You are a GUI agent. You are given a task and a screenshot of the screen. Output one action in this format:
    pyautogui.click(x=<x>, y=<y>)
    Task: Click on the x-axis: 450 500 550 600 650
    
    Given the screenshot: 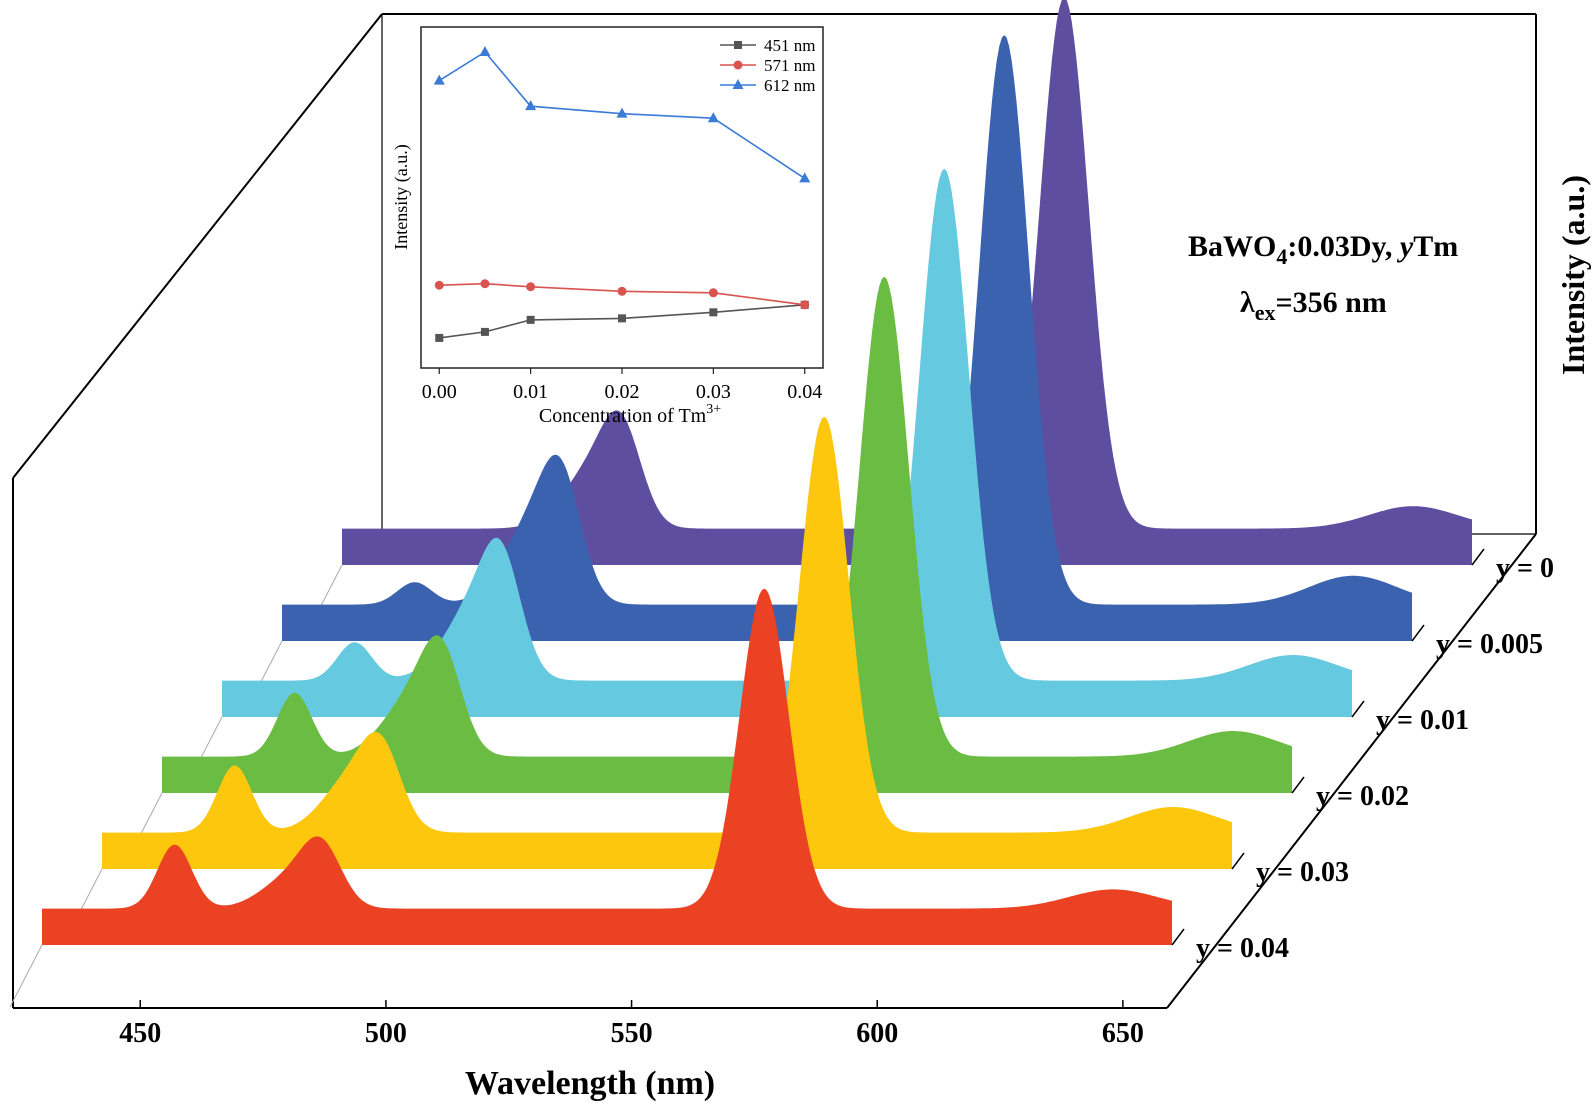 What is the action you would take?
    pyautogui.click(x=631, y=1024)
    